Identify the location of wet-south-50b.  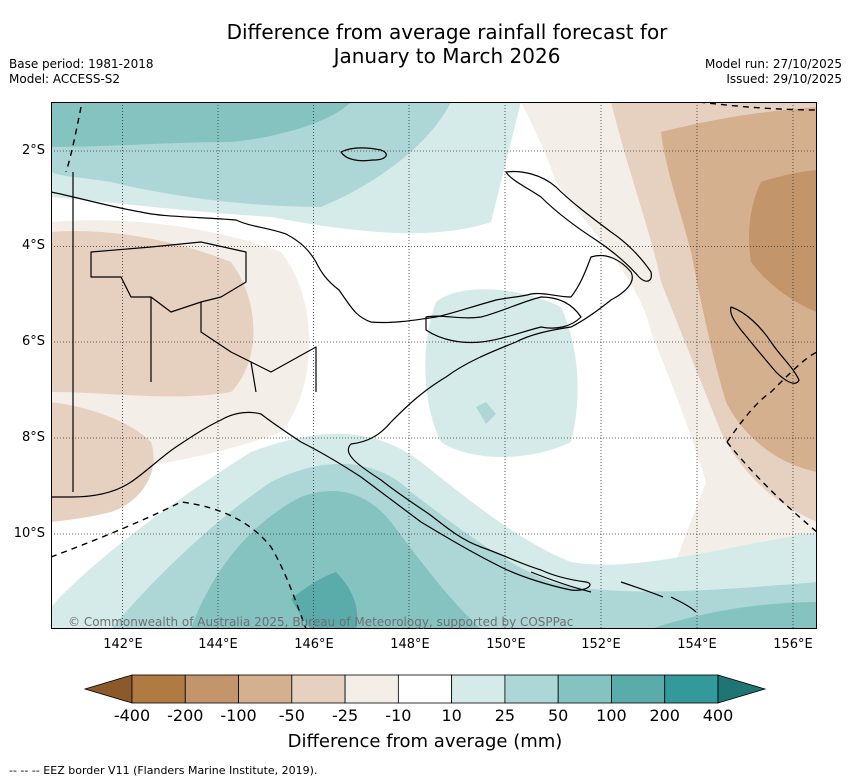
(734, 615).